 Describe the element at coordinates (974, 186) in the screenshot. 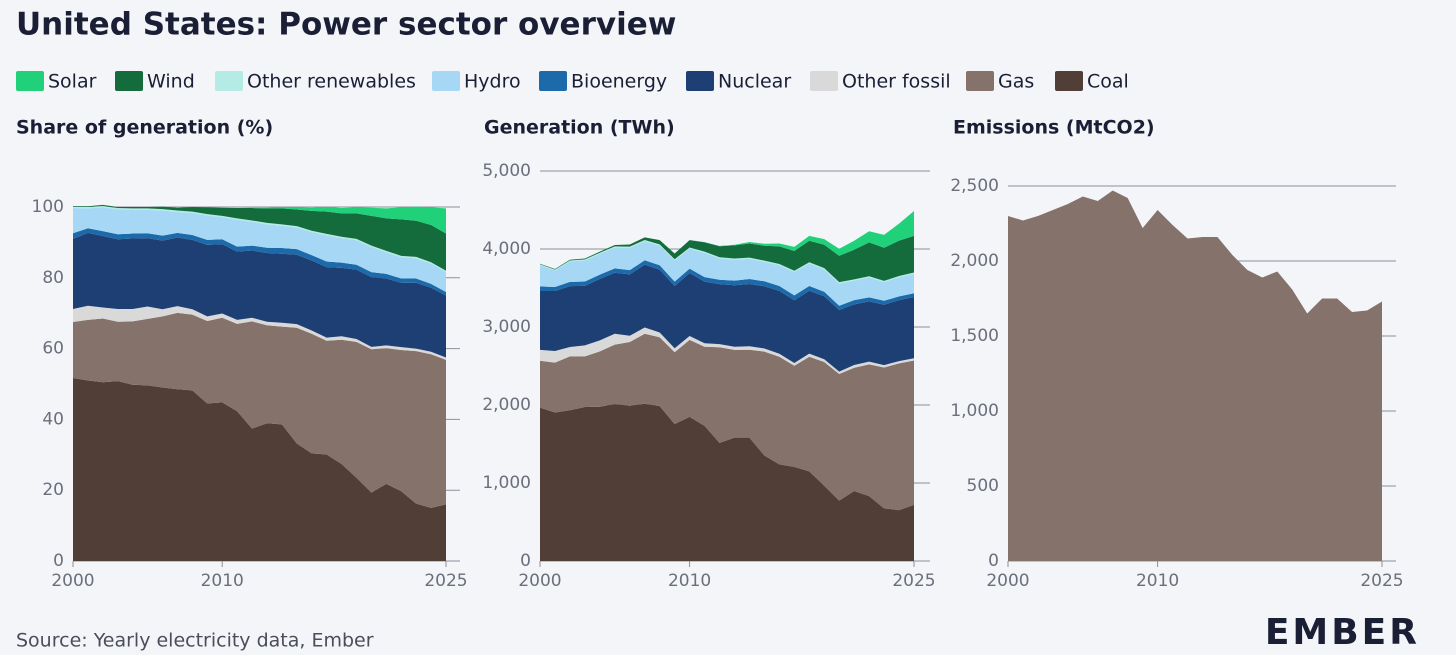

I see `y-tick-label: 2,500` at that location.